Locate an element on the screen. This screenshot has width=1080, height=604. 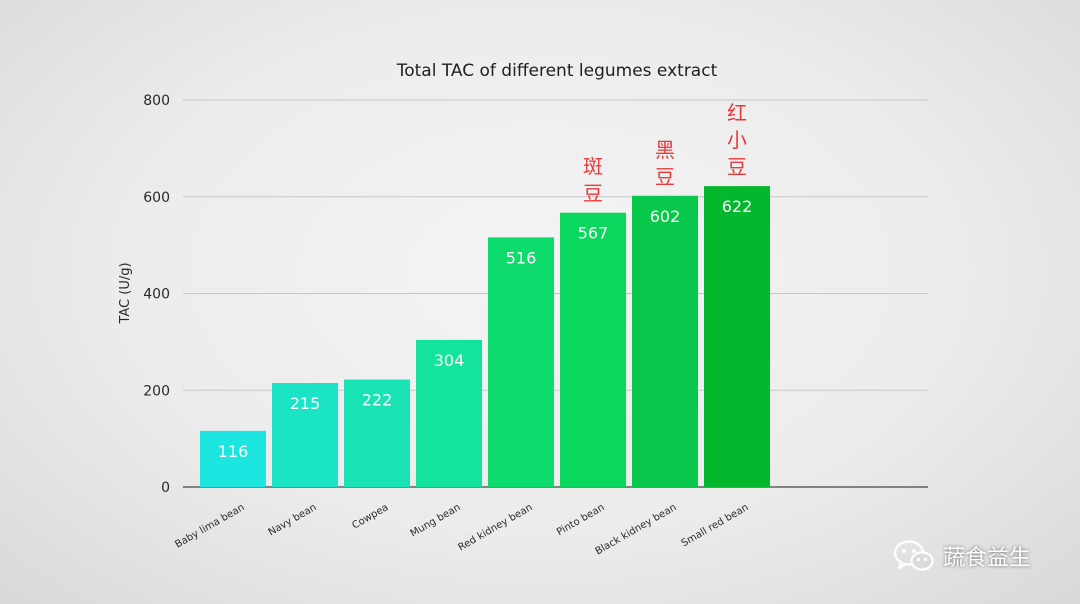
data-label: 222 is located at coordinates (377, 400).